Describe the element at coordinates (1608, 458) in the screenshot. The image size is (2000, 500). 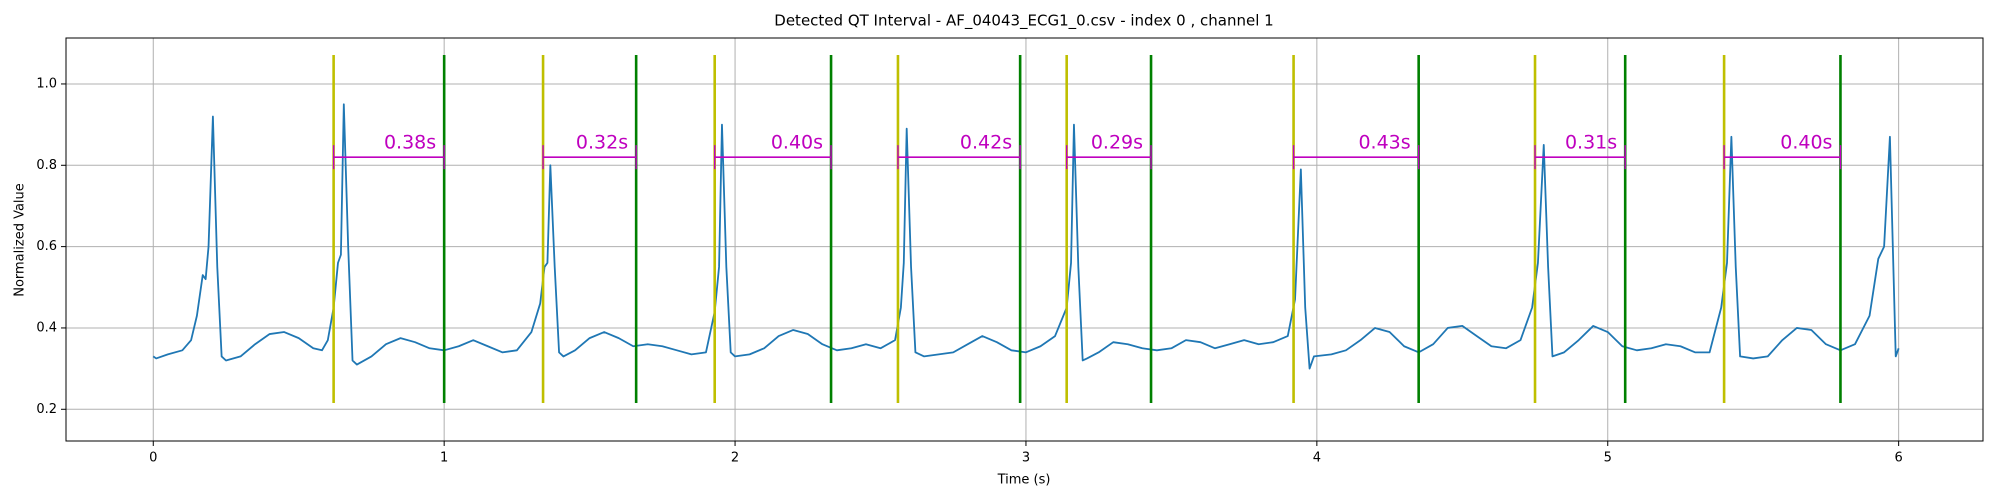
I see `x-tick-label: 5` at that location.